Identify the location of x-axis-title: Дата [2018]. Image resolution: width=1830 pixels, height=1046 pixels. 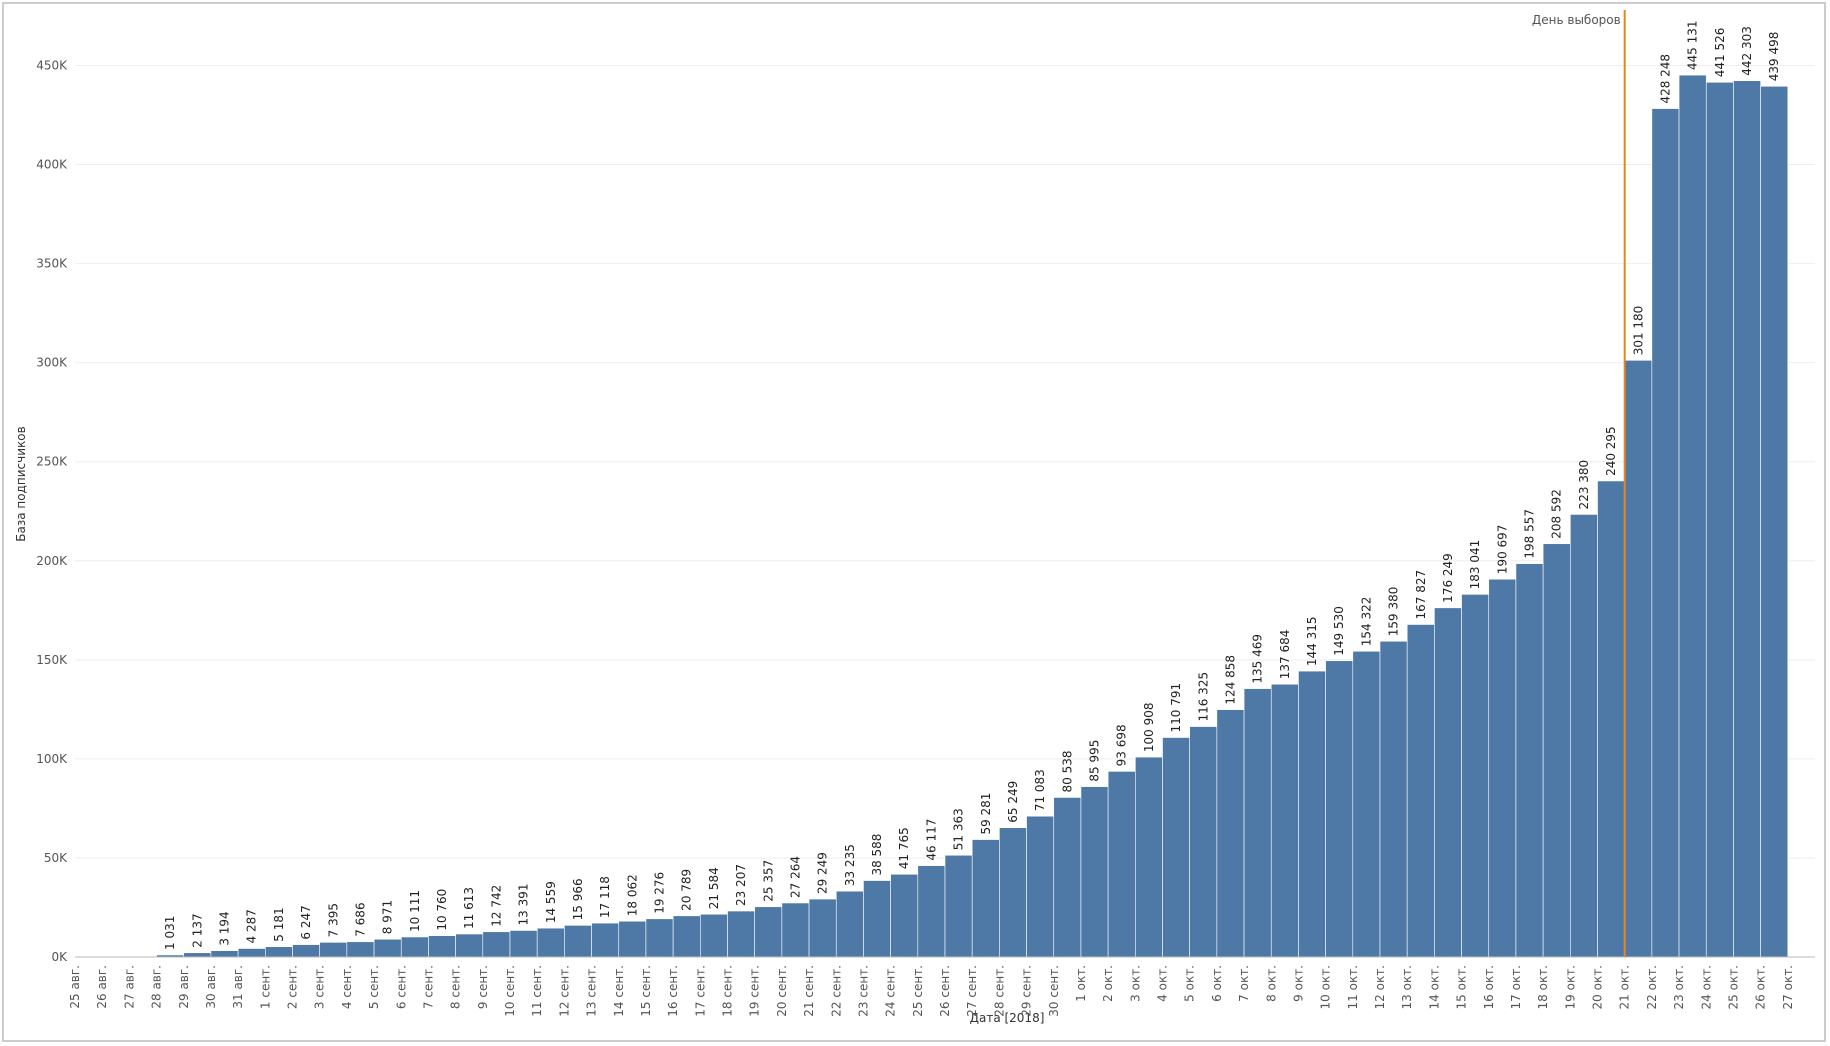
(1007, 1018).